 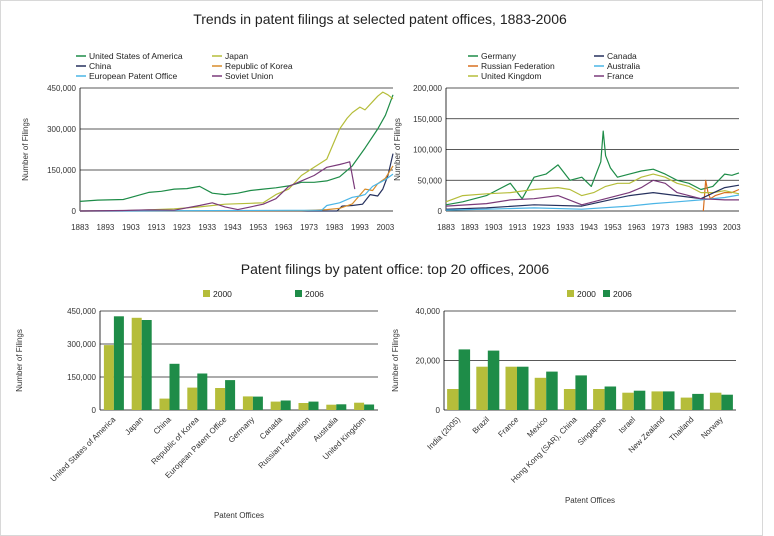 What do you see at coordinates (430, 180) in the screenshot?
I see `y-tick-label: 50,000` at bounding box center [430, 180].